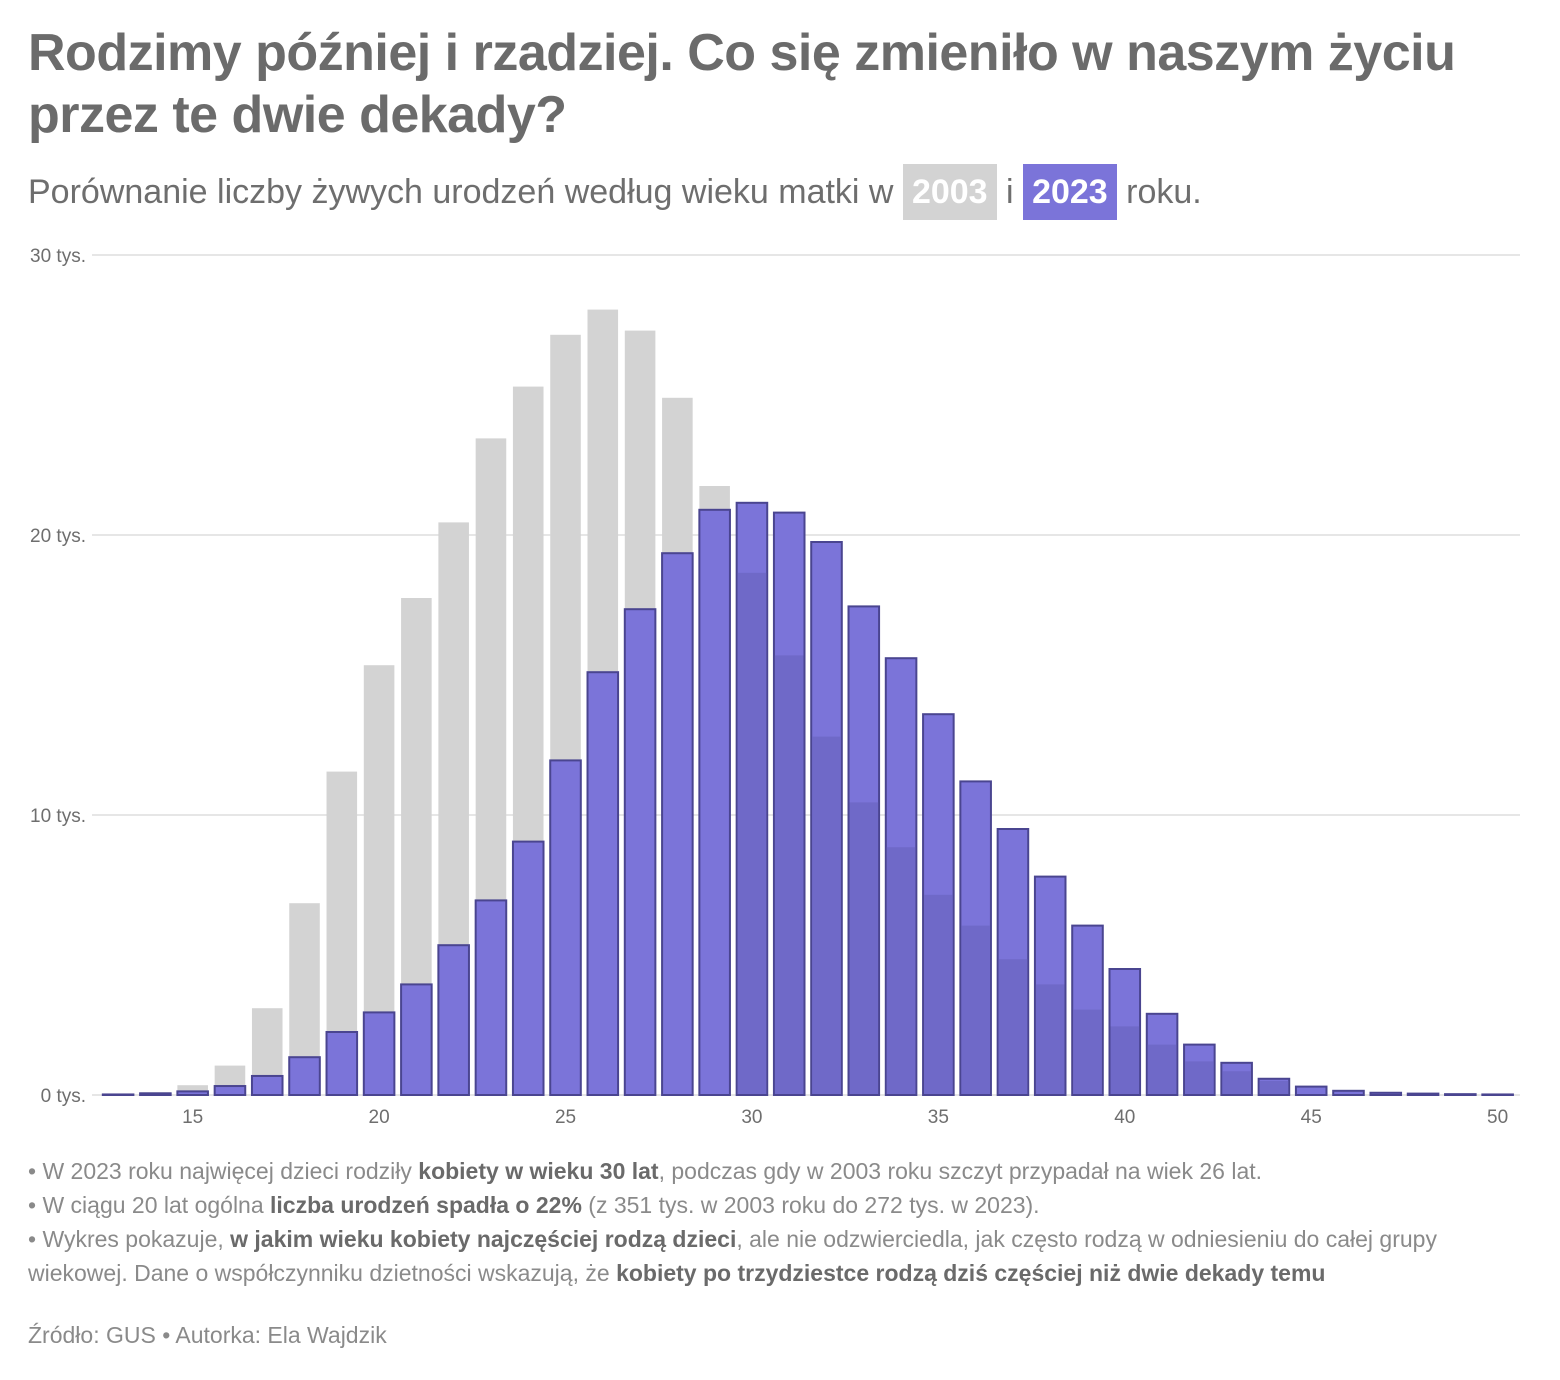 The image size is (1560, 1380). I want to click on bars-overlap, so click(1013, 833).